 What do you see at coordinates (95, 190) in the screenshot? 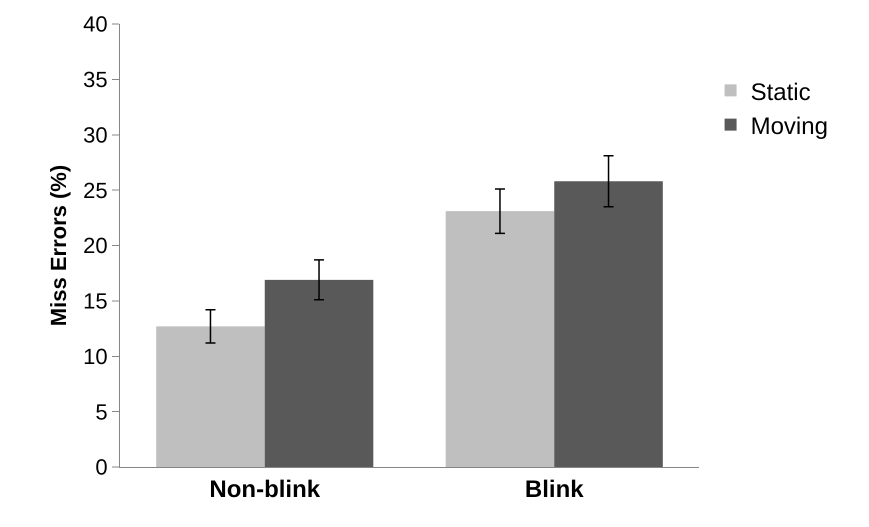
I see `y-tick-label: 25` at bounding box center [95, 190].